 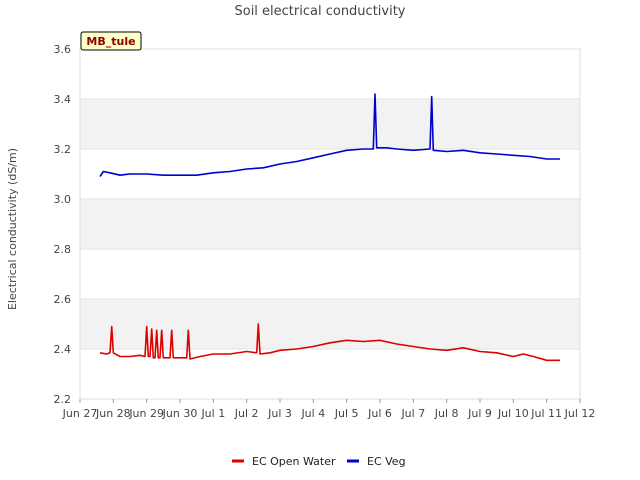 I want to click on site-label-background, so click(x=111, y=41).